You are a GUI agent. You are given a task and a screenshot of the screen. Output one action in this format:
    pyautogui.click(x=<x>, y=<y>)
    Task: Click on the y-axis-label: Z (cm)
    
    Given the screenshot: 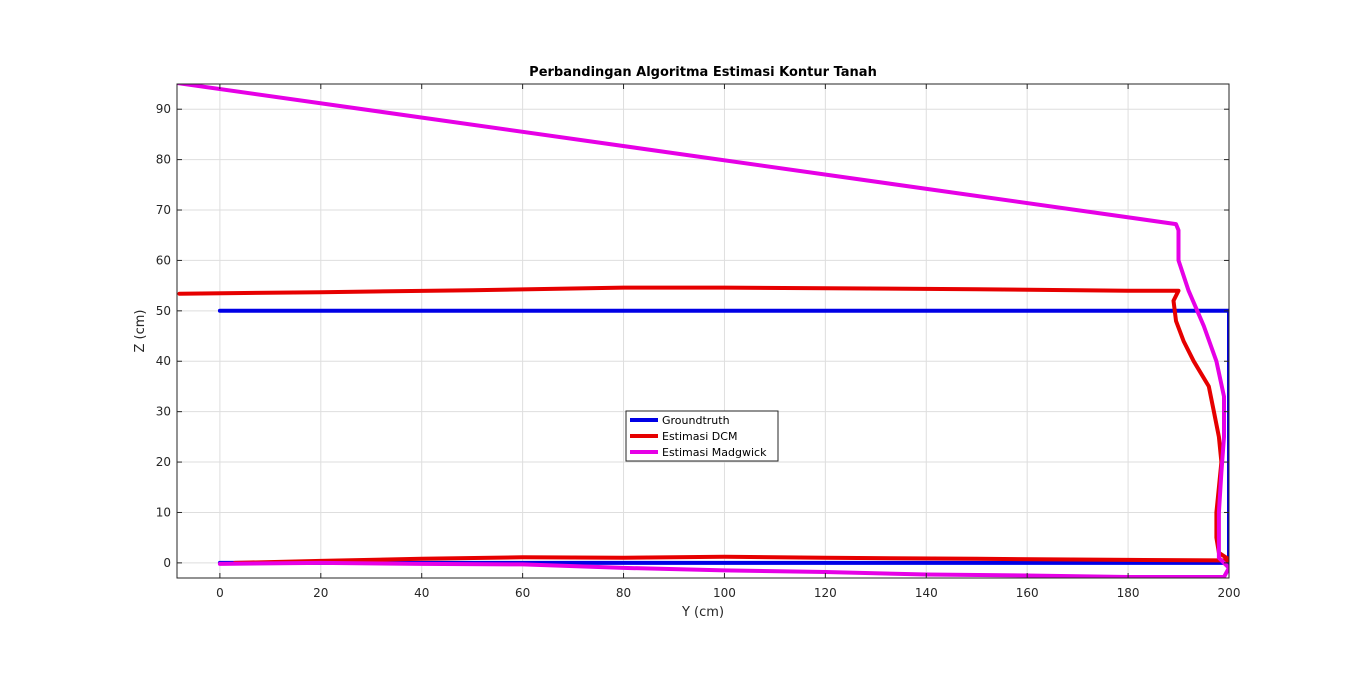 What is the action you would take?
    pyautogui.click(x=140, y=331)
    